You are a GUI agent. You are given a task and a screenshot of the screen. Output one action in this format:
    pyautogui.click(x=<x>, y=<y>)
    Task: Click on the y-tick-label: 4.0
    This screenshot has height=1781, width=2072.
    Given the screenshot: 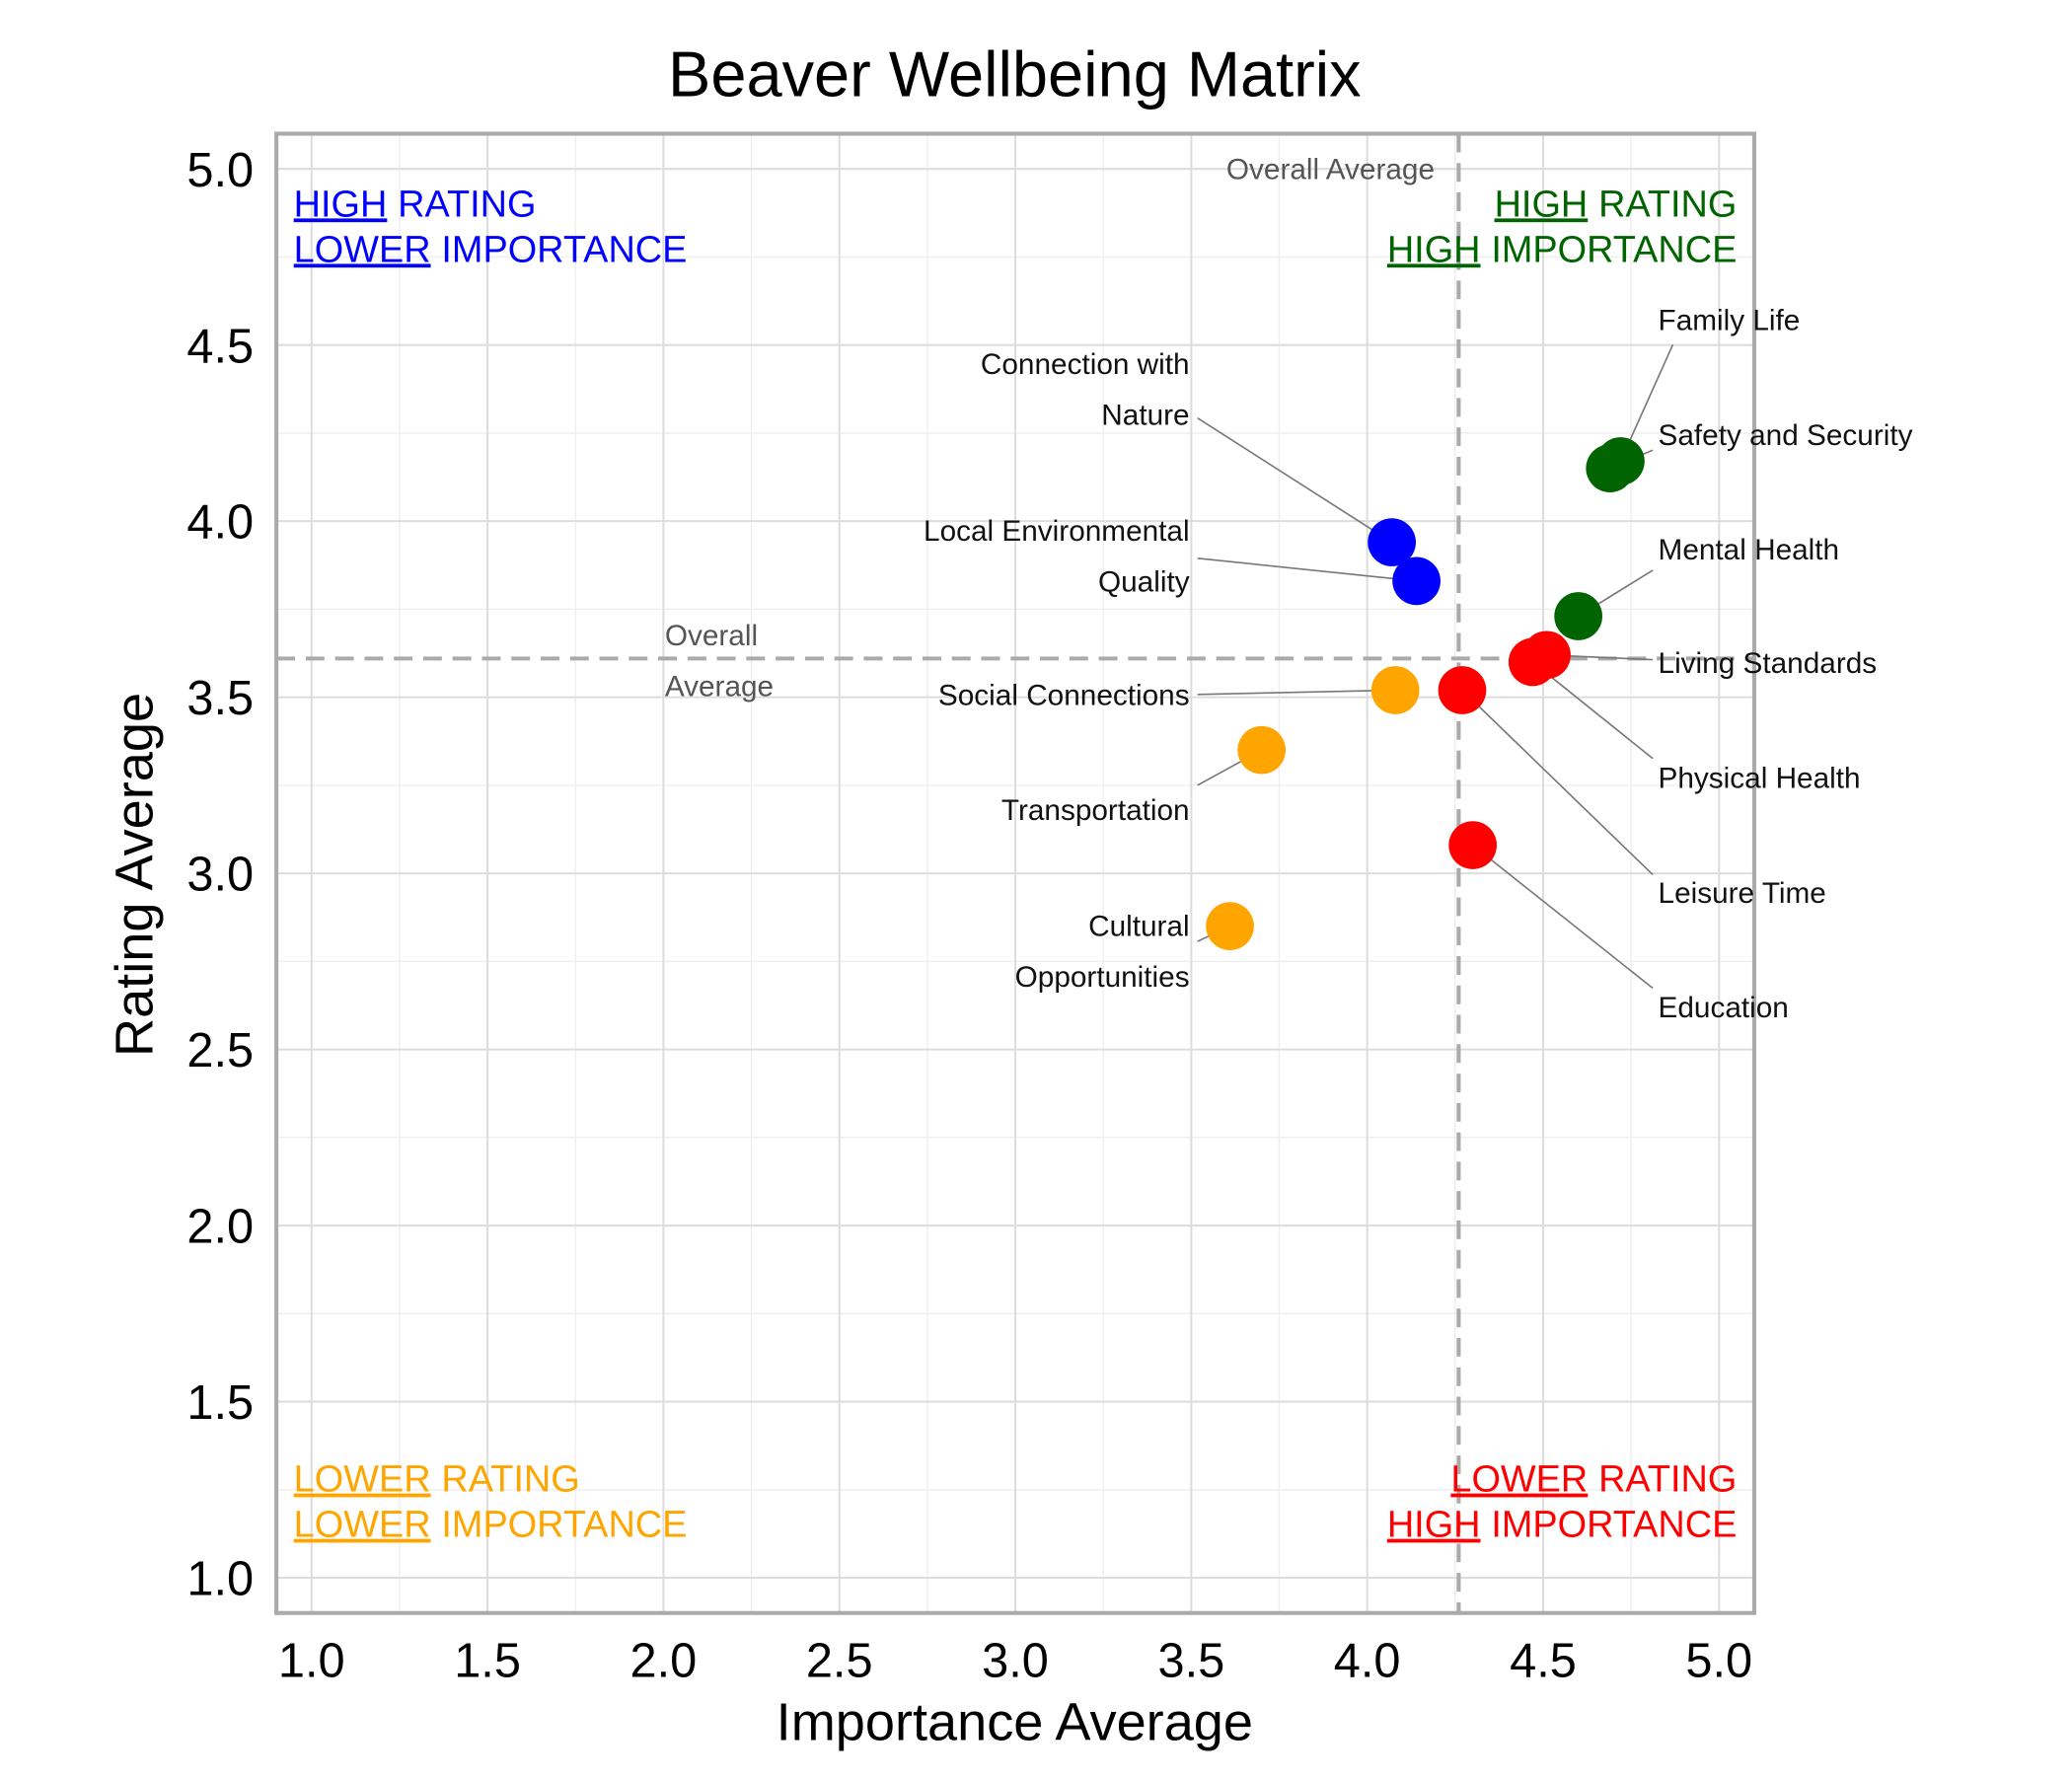 What is the action you would take?
    pyautogui.click(x=220, y=523)
    